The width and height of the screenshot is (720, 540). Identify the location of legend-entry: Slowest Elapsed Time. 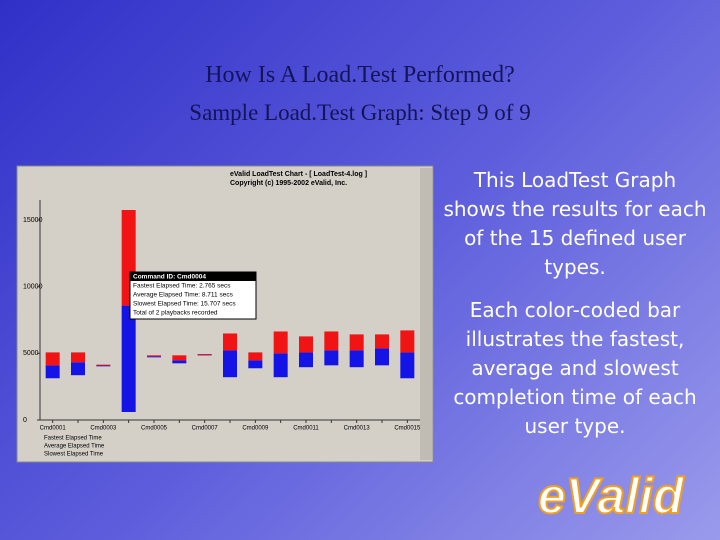
(74, 455).